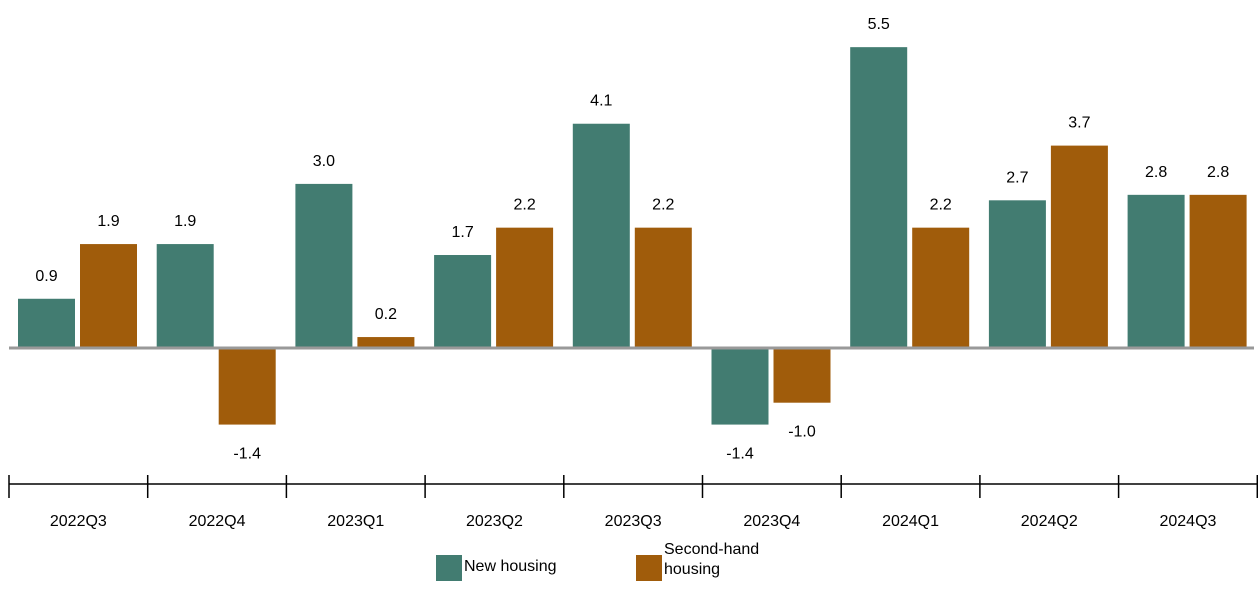  Describe the element at coordinates (1079, 123) in the screenshot. I see `data-label-second-hand-housing-2024q2: 3.7` at that location.